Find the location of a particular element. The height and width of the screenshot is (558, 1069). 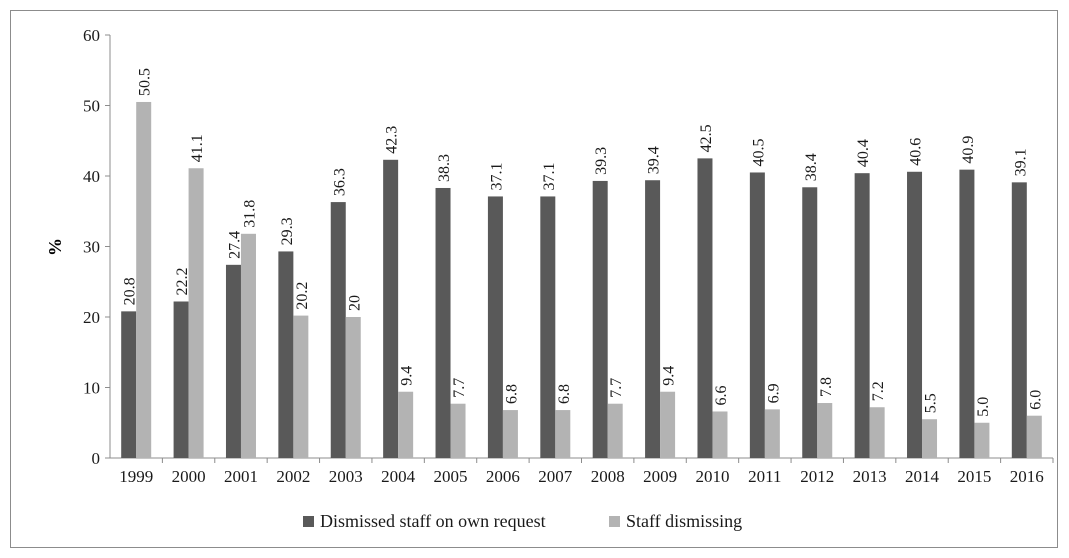

x-tick-label: 2003 is located at coordinates (346, 476).